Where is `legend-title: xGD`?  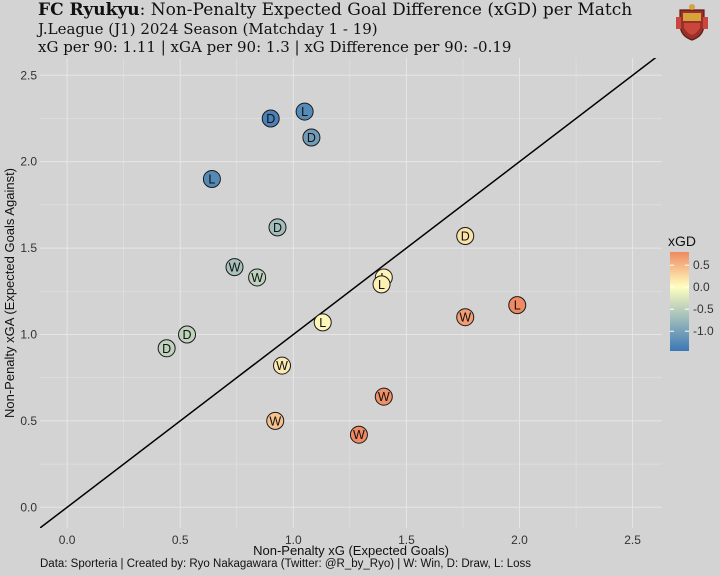 legend-title: xGD is located at coordinates (682, 241).